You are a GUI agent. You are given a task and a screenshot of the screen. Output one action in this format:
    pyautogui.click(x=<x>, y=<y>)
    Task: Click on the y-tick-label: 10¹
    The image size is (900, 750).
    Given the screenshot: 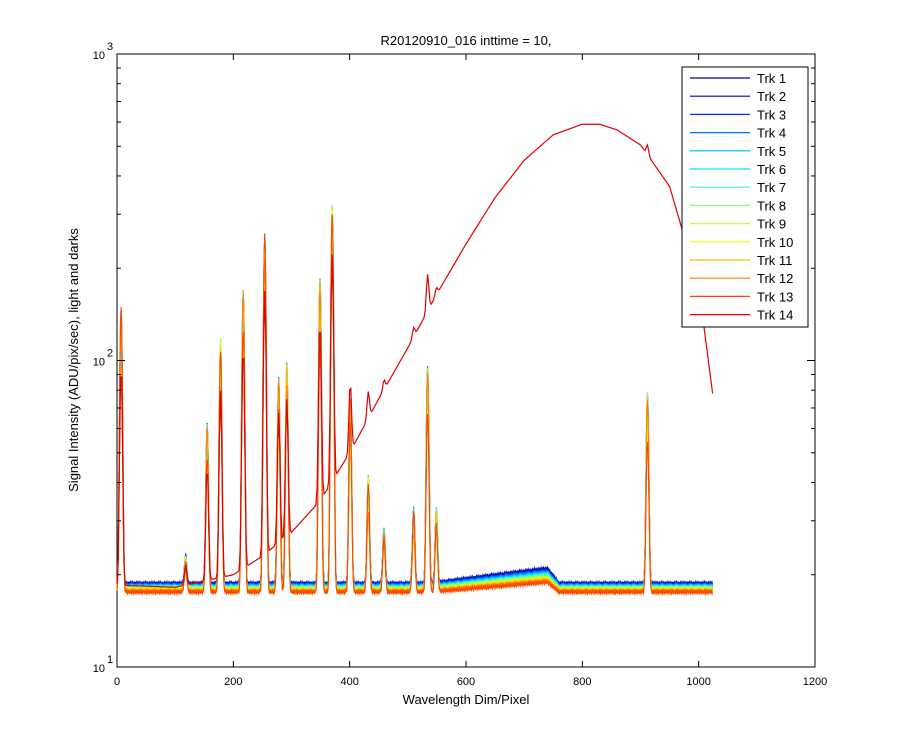 What is the action you would take?
    pyautogui.click(x=103, y=664)
    